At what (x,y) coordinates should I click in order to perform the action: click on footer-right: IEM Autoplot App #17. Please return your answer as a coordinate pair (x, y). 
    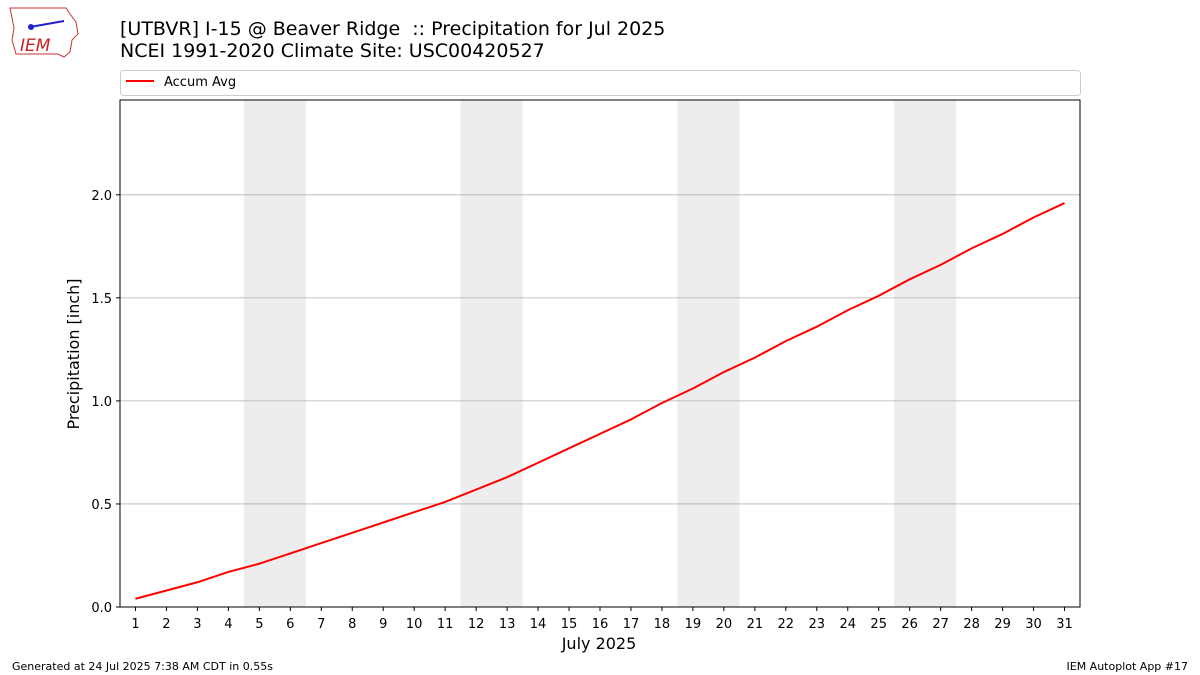
    Looking at the image, I should click on (1128, 666).